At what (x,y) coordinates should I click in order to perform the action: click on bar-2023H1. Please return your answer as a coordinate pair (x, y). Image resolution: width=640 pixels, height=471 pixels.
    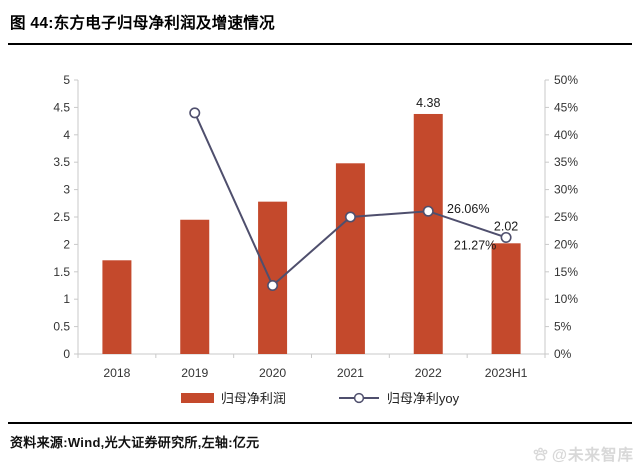
    Looking at the image, I should click on (506, 298).